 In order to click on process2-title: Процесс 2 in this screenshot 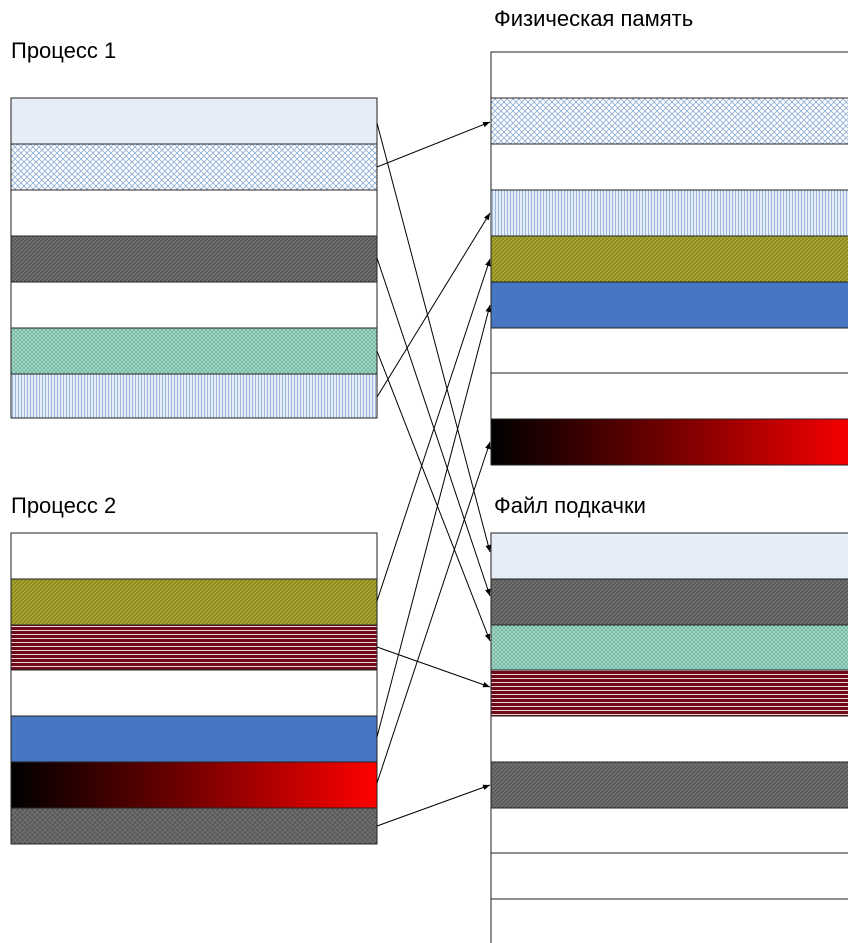, I will do `click(64, 505)`.